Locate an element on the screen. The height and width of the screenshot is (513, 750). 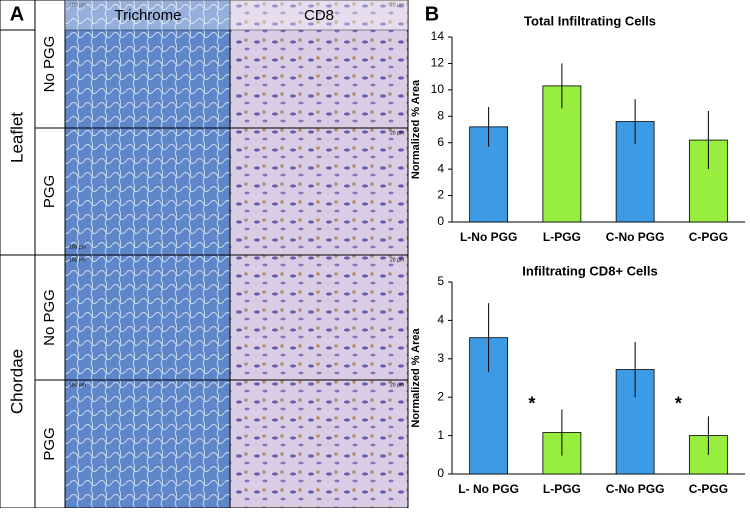
group-label: Leaflet is located at coordinates (16, 137).